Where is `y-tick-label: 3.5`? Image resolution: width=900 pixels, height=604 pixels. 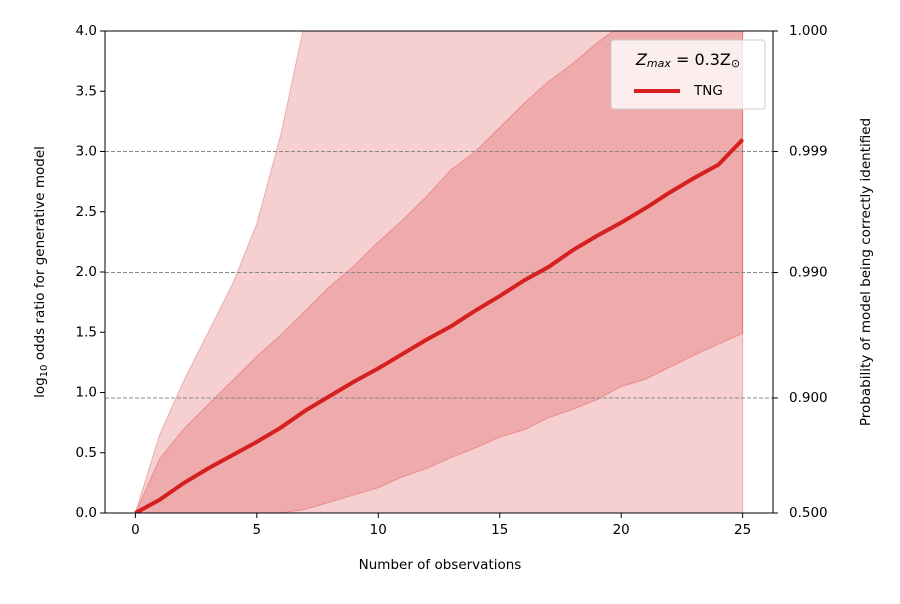 y-tick-label: 3.5 is located at coordinates (86, 91).